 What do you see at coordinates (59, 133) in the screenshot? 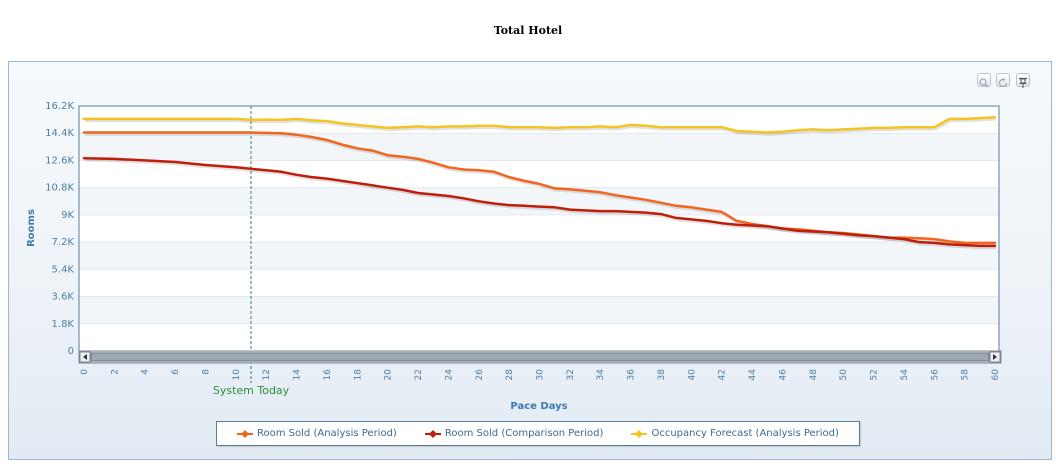
I see `y-tick-label: 14.4K` at bounding box center [59, 133].